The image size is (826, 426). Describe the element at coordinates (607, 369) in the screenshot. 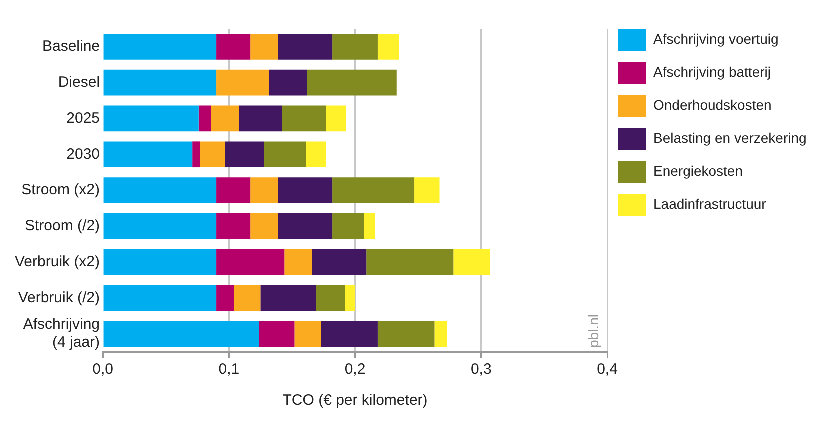

I see `x-tick-label: 0,4` at that location.